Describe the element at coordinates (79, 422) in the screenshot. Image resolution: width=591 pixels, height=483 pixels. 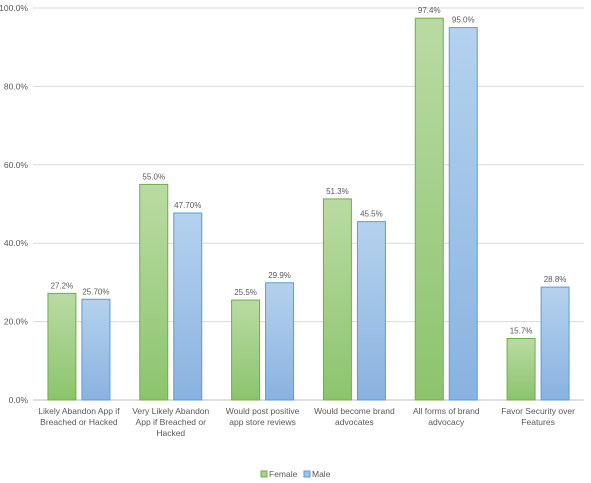
I see `x-tick-label-line: Breached or Hacked` at that location.